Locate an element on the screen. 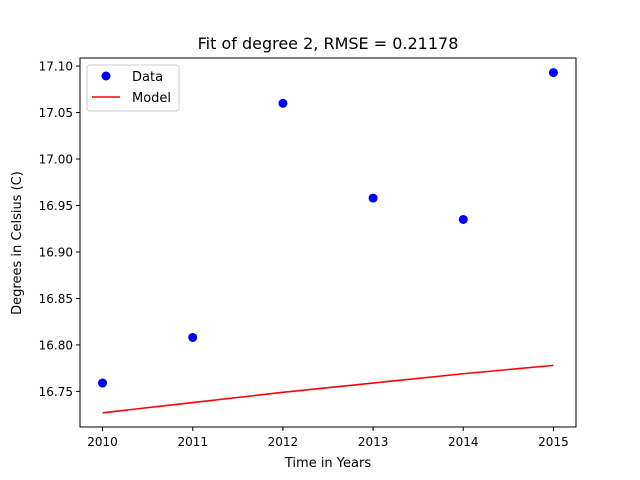  y-tick-label: 17.05 is located at coordinates (56, 113).